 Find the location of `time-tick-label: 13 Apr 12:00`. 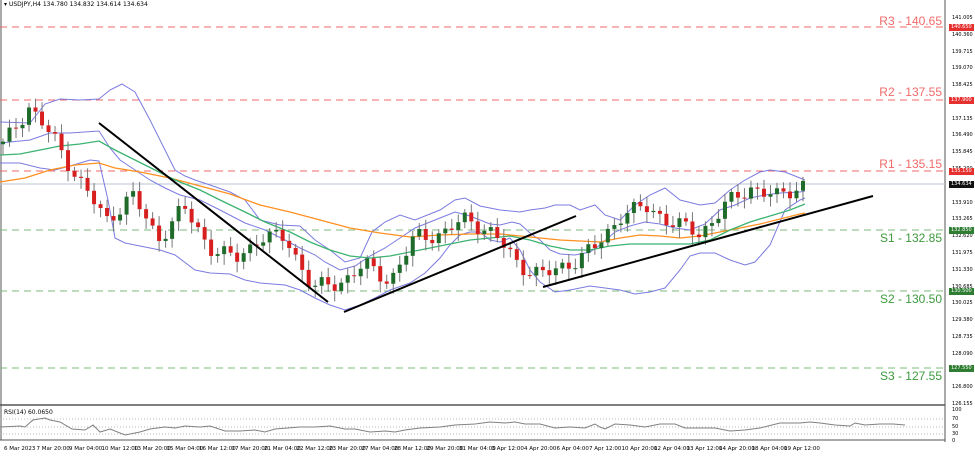

time-tick-label: 13 Apr 12:00 is located at coordinates (704, 449).